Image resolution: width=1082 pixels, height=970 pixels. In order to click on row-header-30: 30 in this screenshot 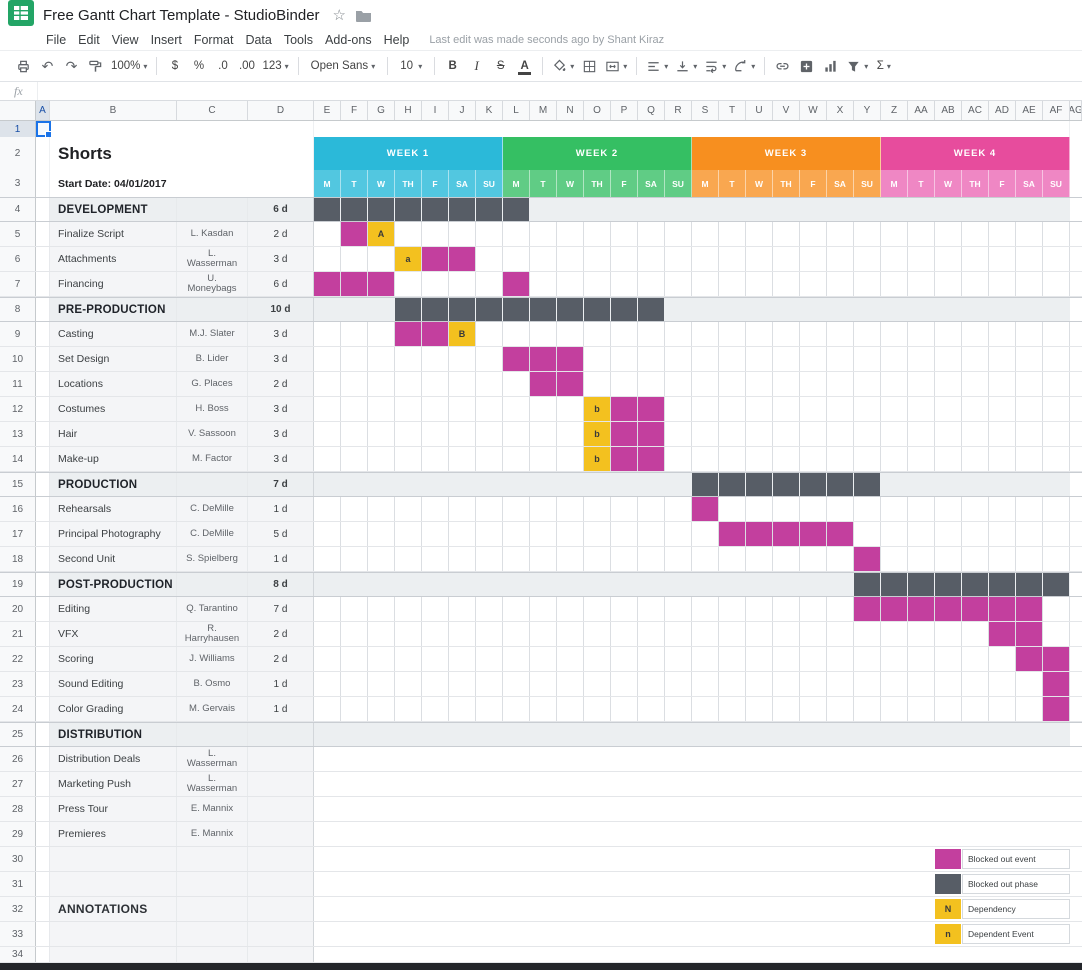, I will do `click(18, 859)`.